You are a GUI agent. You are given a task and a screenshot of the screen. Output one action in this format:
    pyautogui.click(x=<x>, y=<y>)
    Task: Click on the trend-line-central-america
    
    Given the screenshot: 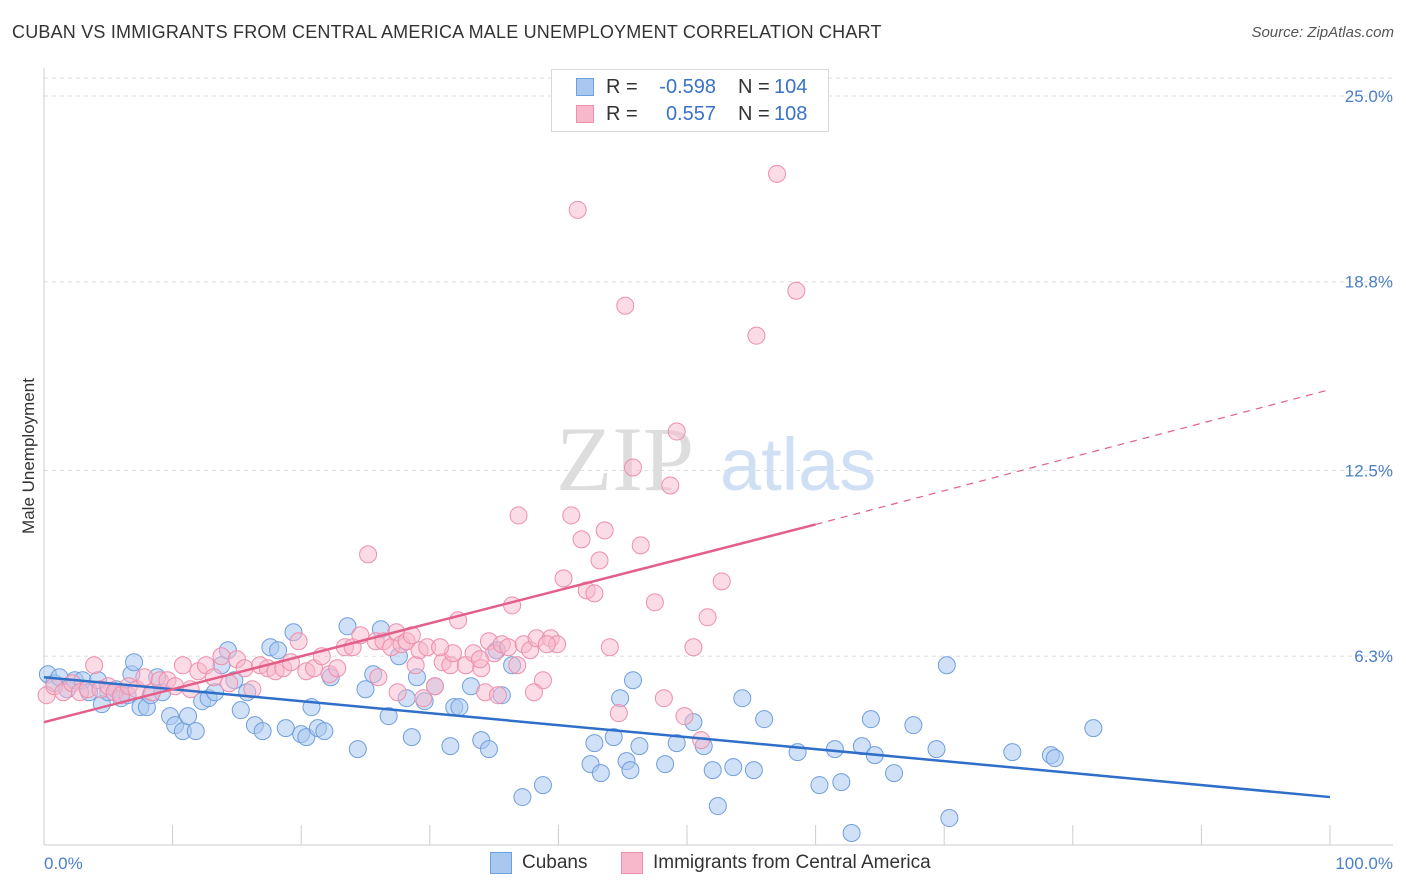 What is the action you would take?
    pyautogui.click(x=429, y=623)
    